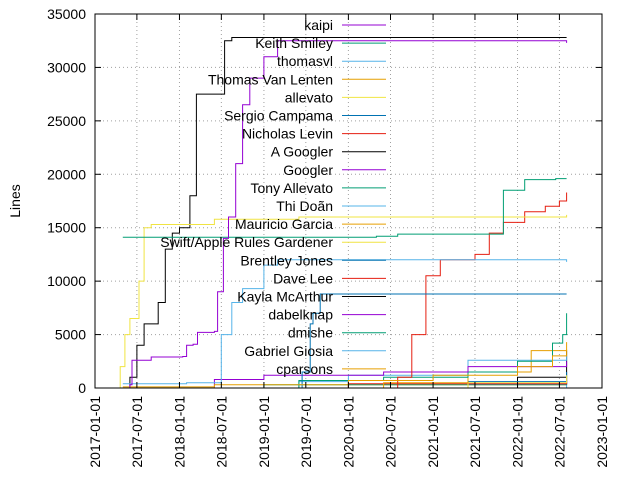 The height and width of the screenshot is (480, 640). Describe the element at coordinates (66, 14) in the screenshot. I see `y-tick-label: 35000` at that location.